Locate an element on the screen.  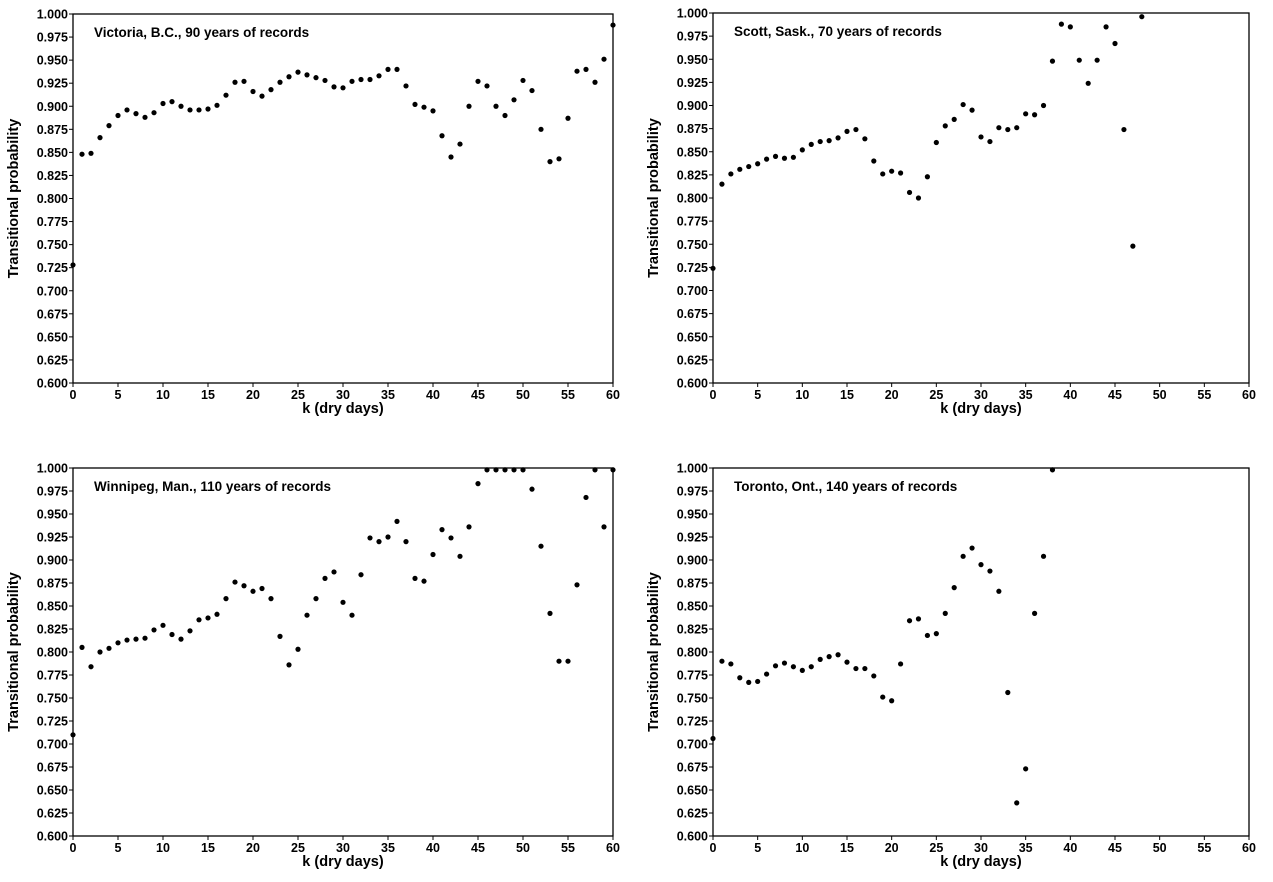
x-tick-label: 10 is located at coordinates (802, 395).